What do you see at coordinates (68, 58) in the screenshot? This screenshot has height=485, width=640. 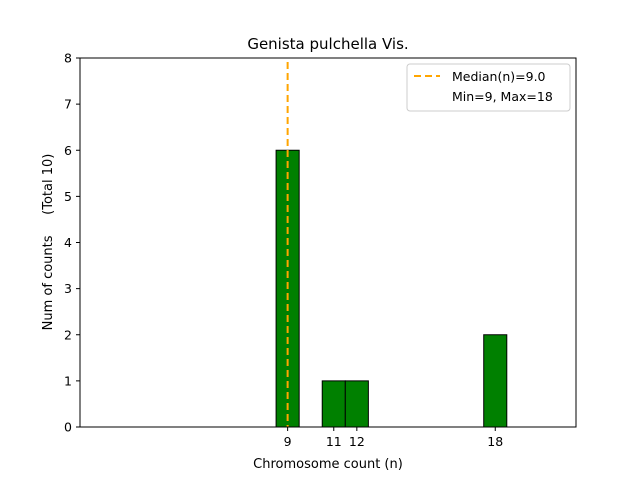 I see `y-tick-label: 8` at bounding box center [68, 58].